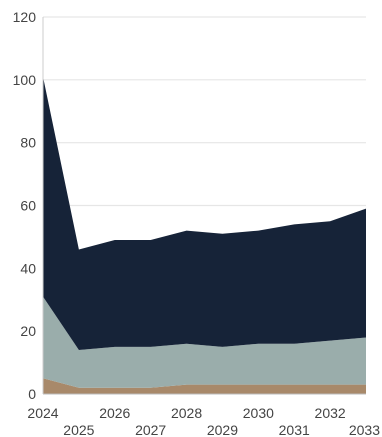 The width and height of the screenshot is (382, 437). Describe the element at coordinates (28, 268) in the screenshot. I see `y-tick-label: 40` at that location.